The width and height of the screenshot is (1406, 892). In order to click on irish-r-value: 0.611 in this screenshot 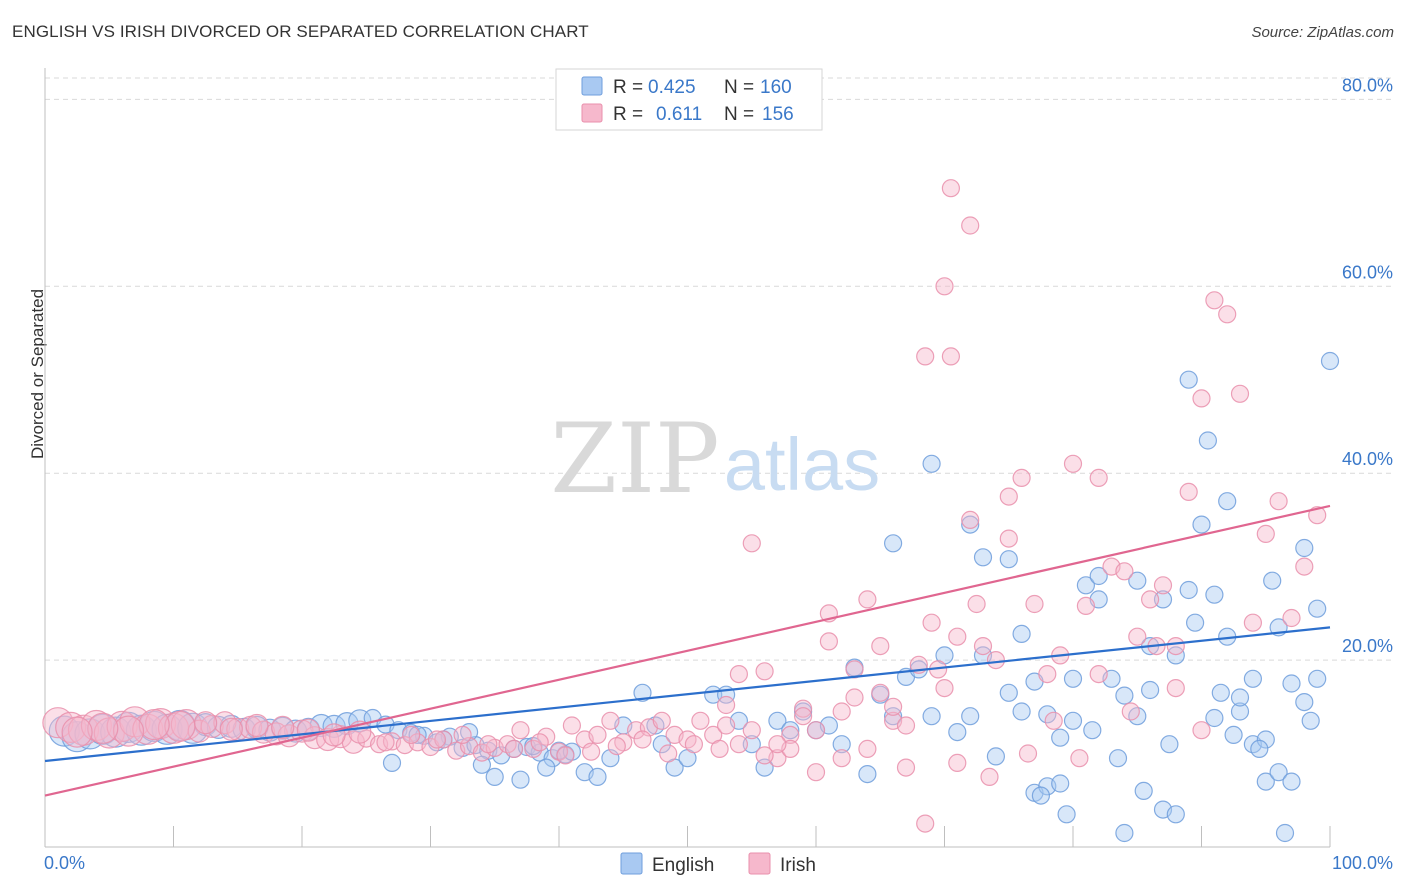, I will do `click(679, 114)`.